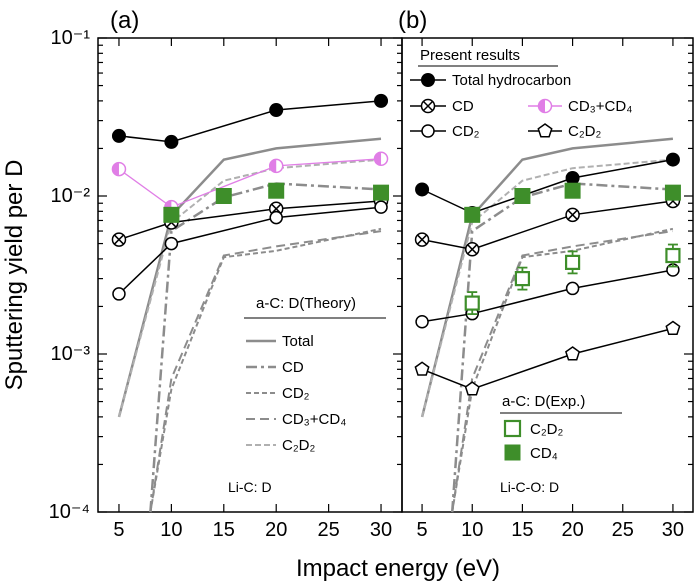  I want to click on panel-a-annotation: Li-C: D, so click(250, 487).